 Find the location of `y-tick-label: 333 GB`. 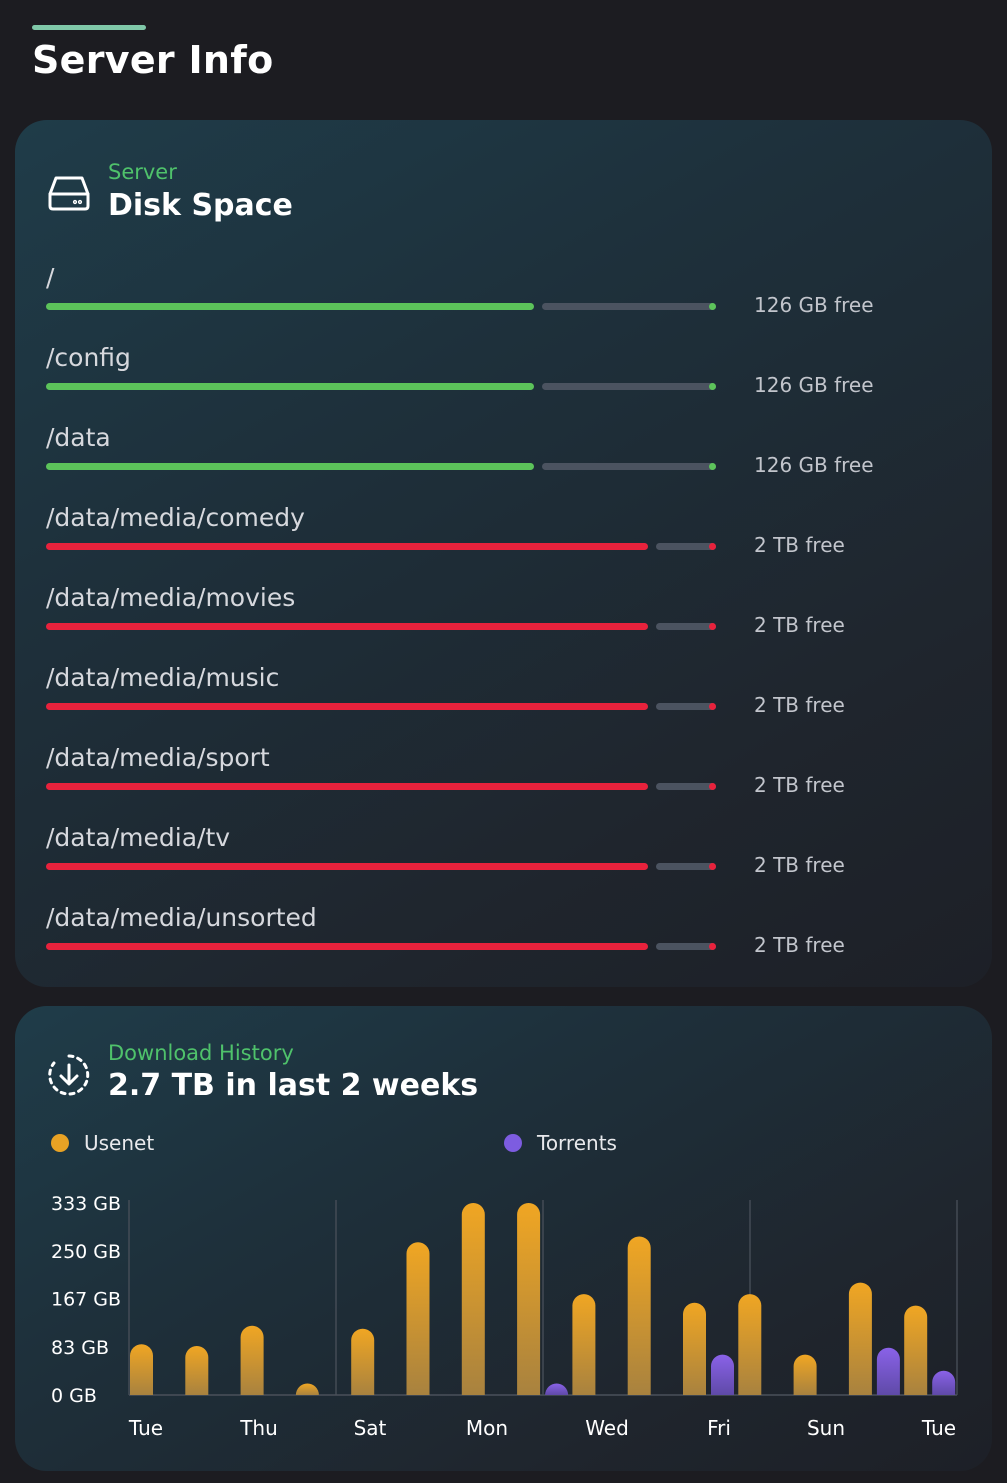

y-tick-label: 333 GB is located at coordinates (86, 1204).